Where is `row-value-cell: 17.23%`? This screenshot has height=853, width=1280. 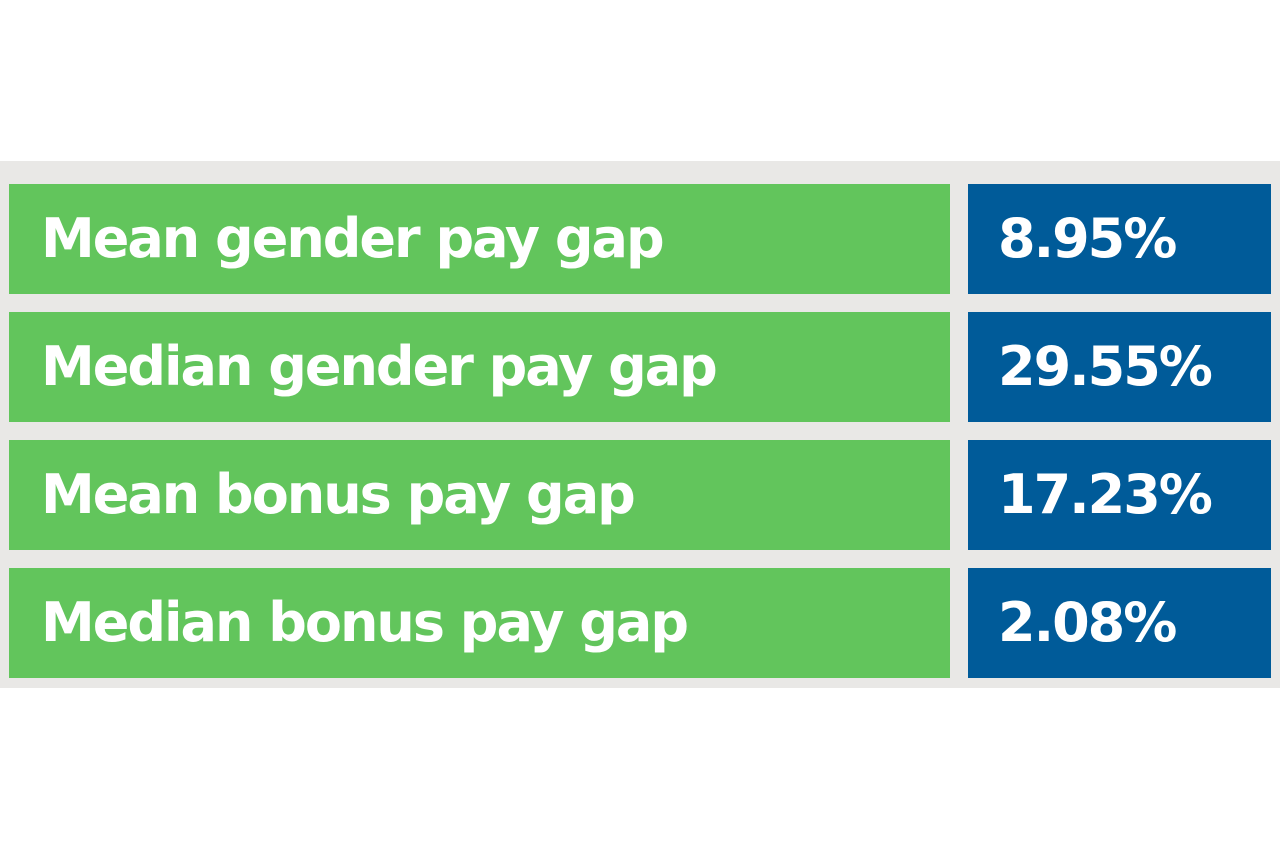 row-value-cell: 17.23% is located at coordinates (1119, 495).